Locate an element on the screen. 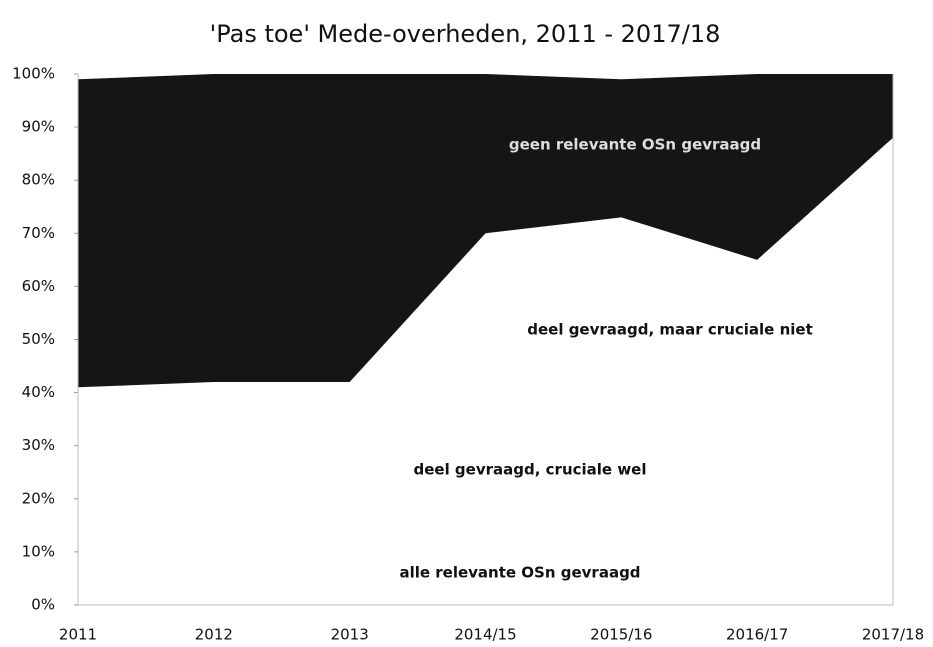 This screenshot has height=647, width=933. area-label: deel gevraagd, maar cruciale niet is located at coordinates (670, 330).